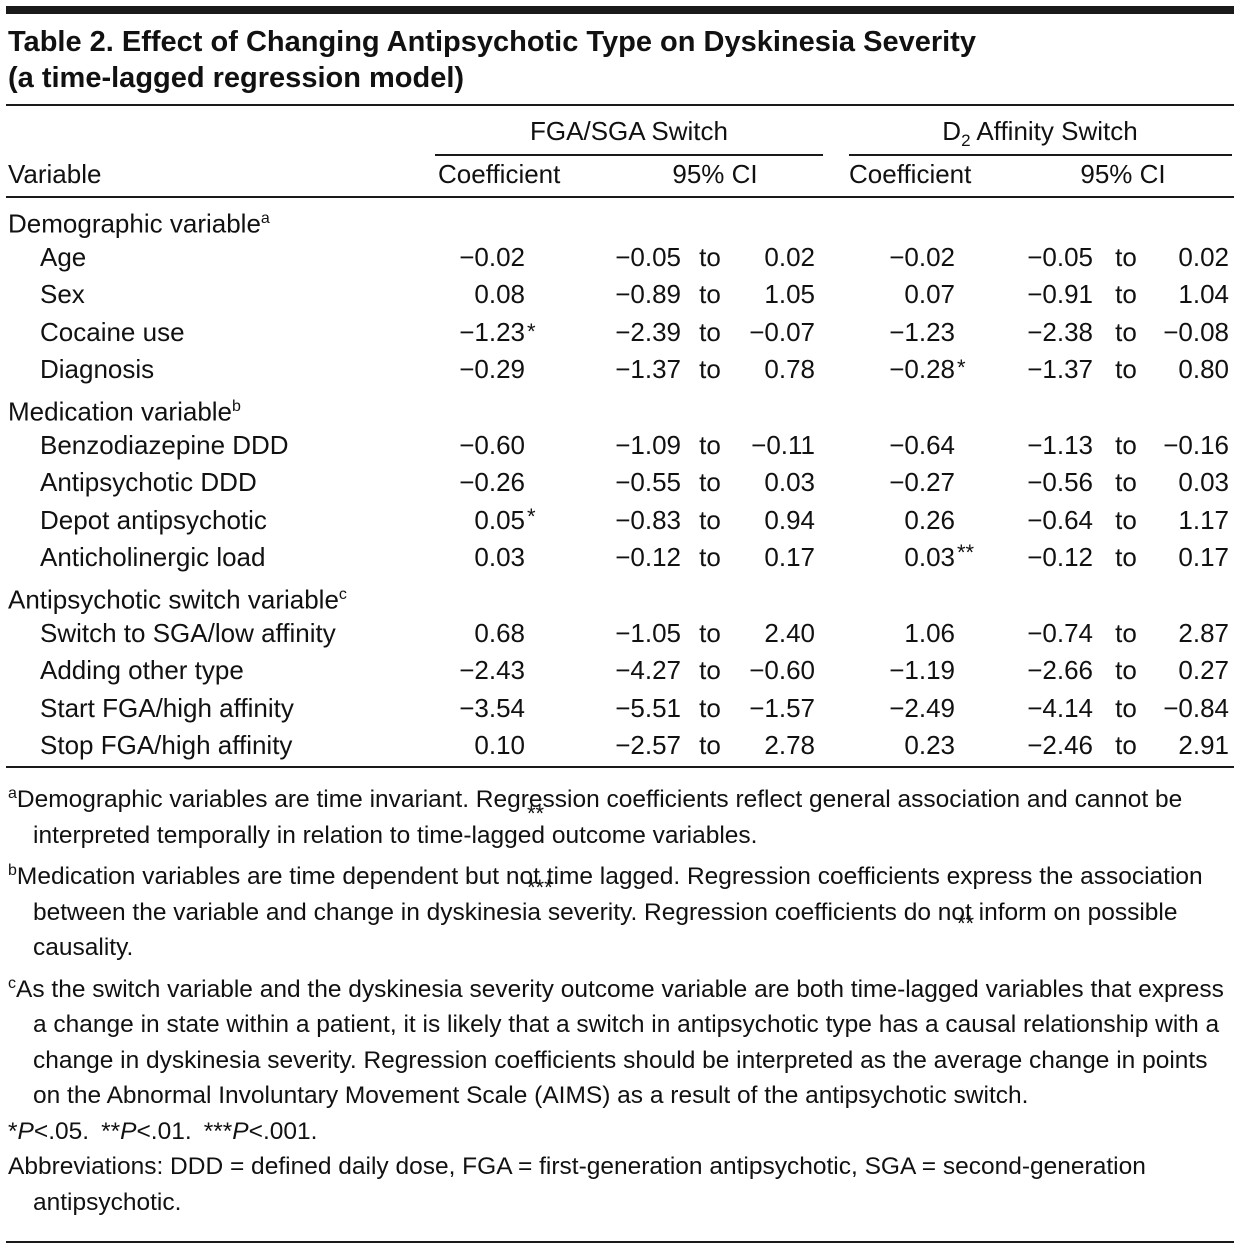 The image size is (1240, 1255). What do you see at coordinates (789, 745) in the screenshot?
I see `ci-high: 2.78` at bounding box center [789, 745].